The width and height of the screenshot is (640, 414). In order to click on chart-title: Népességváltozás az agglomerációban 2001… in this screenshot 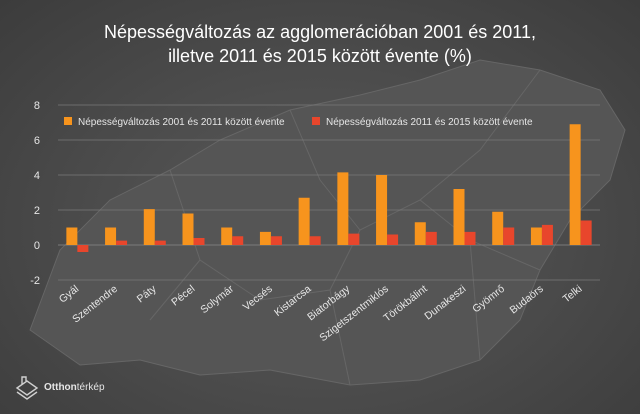, I will do `click(320, 44)`.